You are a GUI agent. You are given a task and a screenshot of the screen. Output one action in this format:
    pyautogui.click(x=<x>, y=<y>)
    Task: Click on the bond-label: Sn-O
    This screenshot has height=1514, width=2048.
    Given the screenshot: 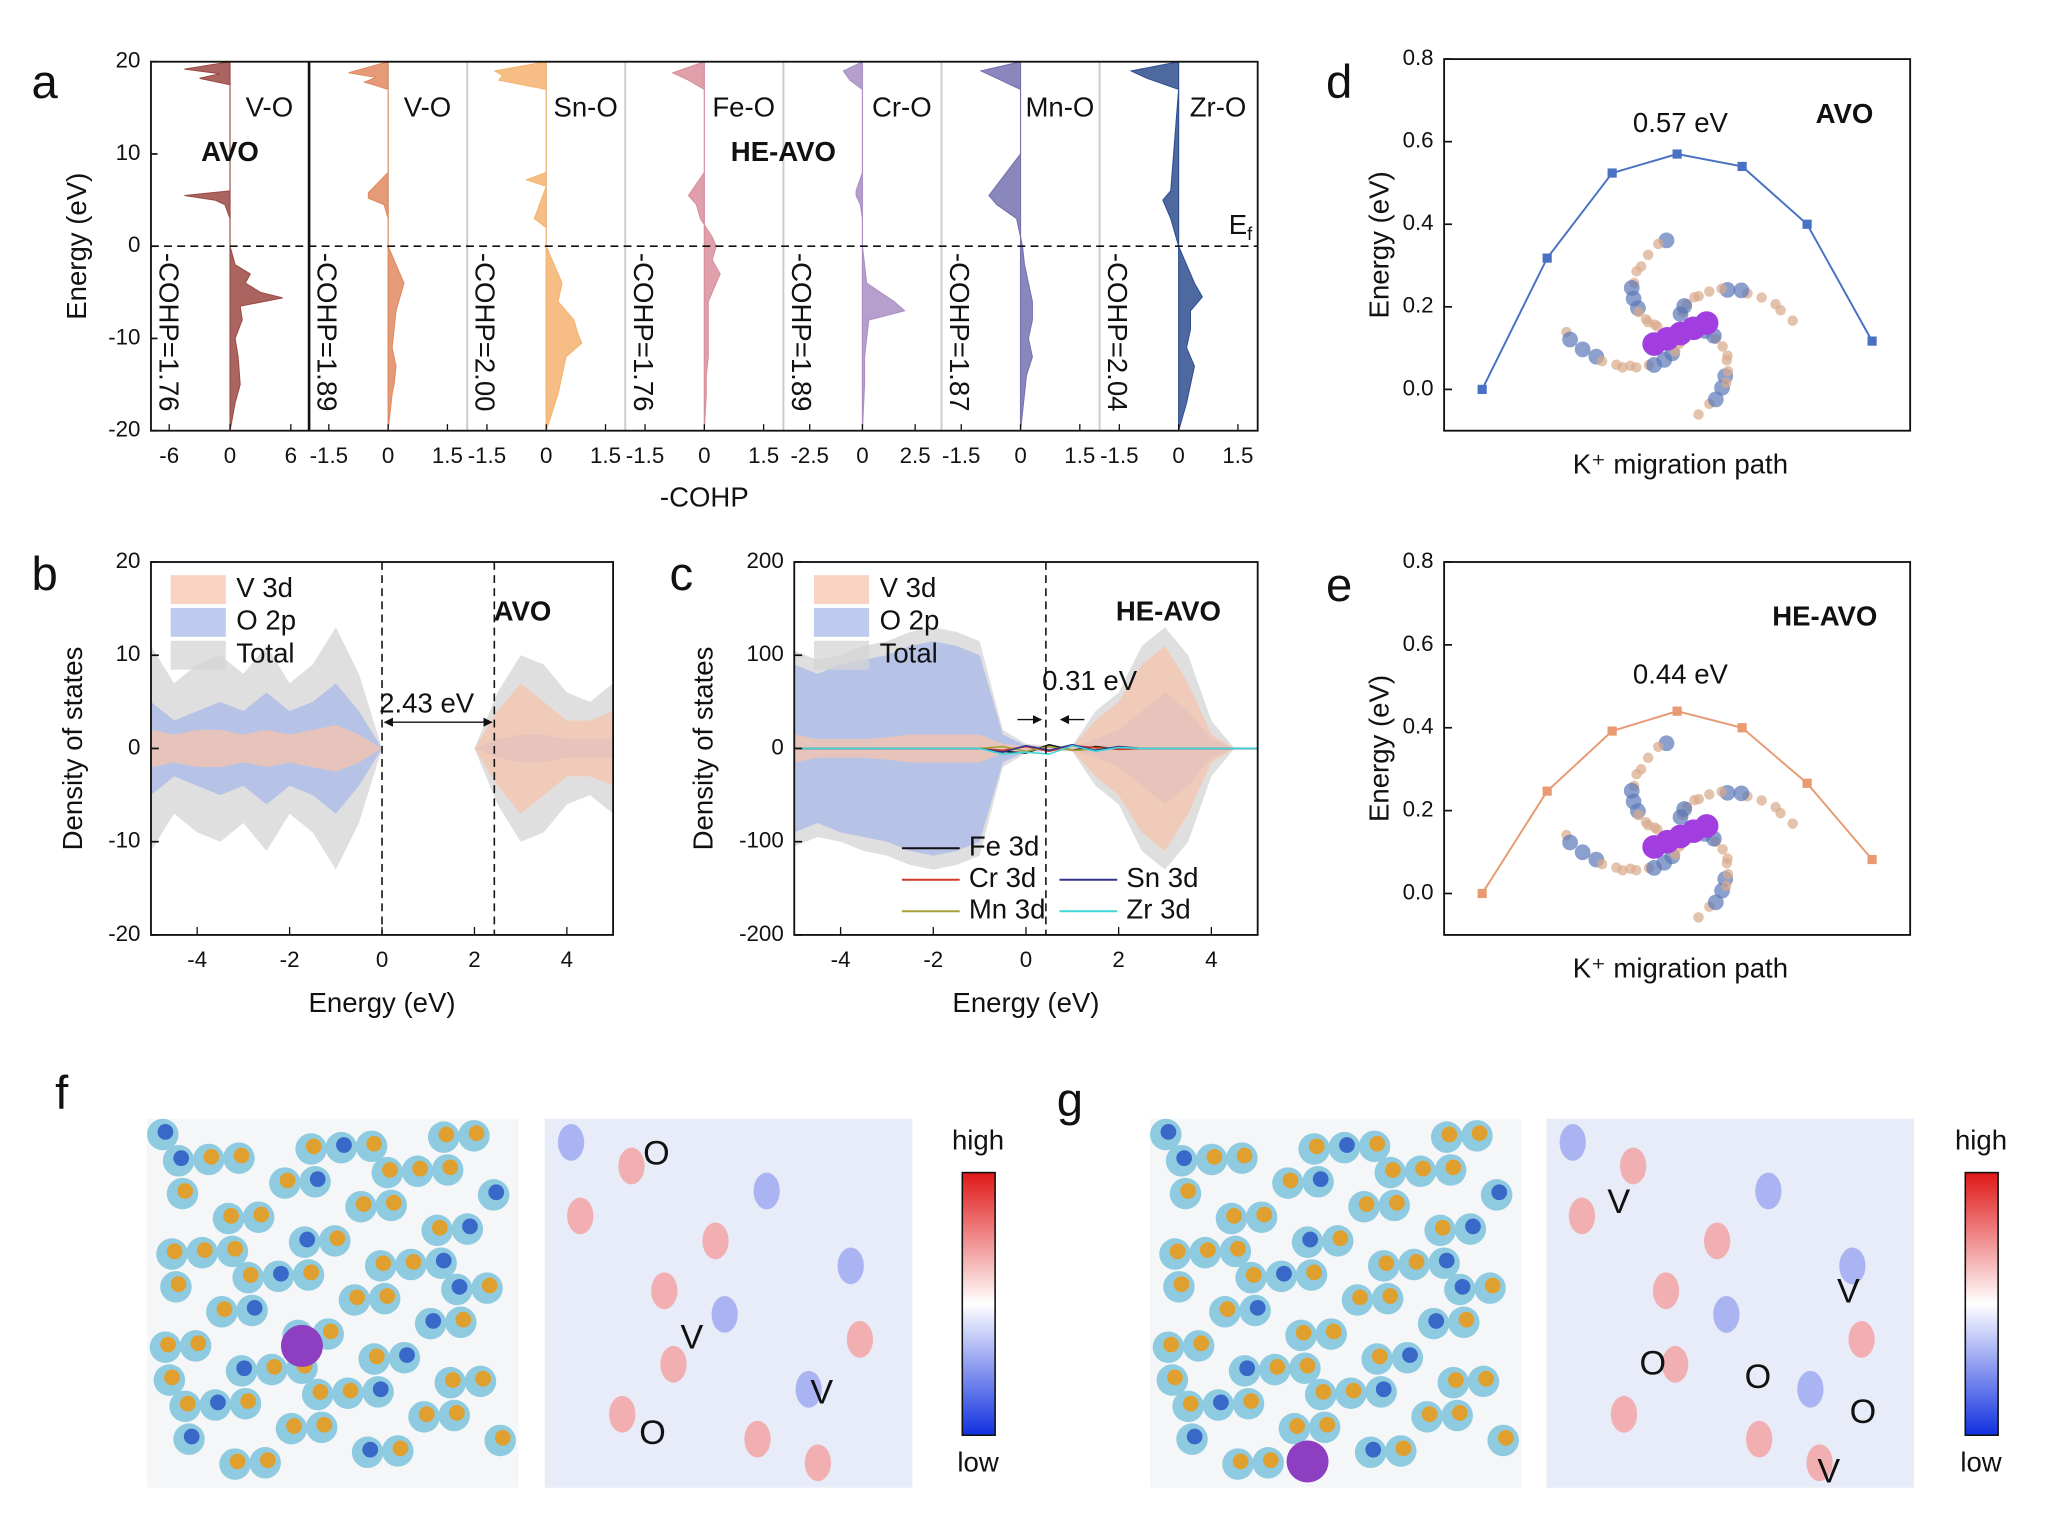 What is the action you would take?
    pyautogui.click(x=585, y=106)
    